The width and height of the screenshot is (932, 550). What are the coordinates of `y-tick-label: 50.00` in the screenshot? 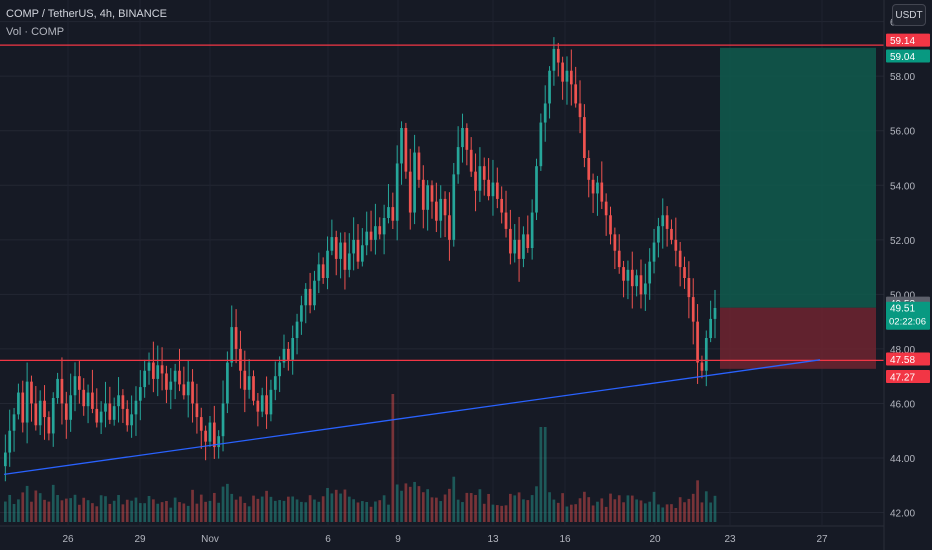 It's located at (902, 295).